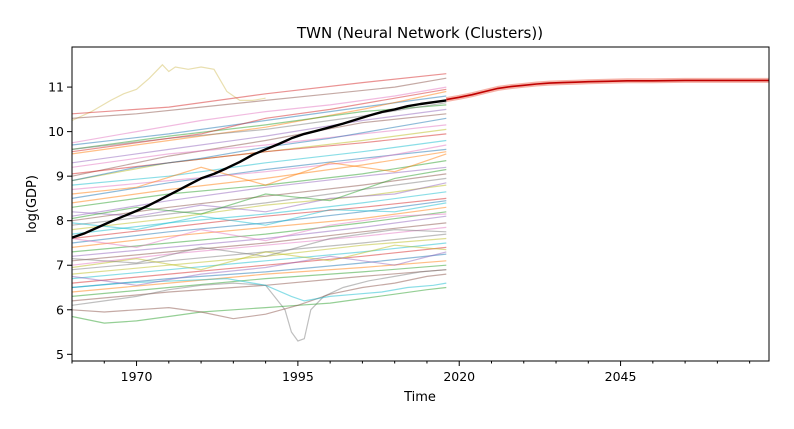 This screenshot has height=429, width=794. Describe the element at coordinates (621, 376) in the screenshot. I see `x-tick-label: 2045` at that location.